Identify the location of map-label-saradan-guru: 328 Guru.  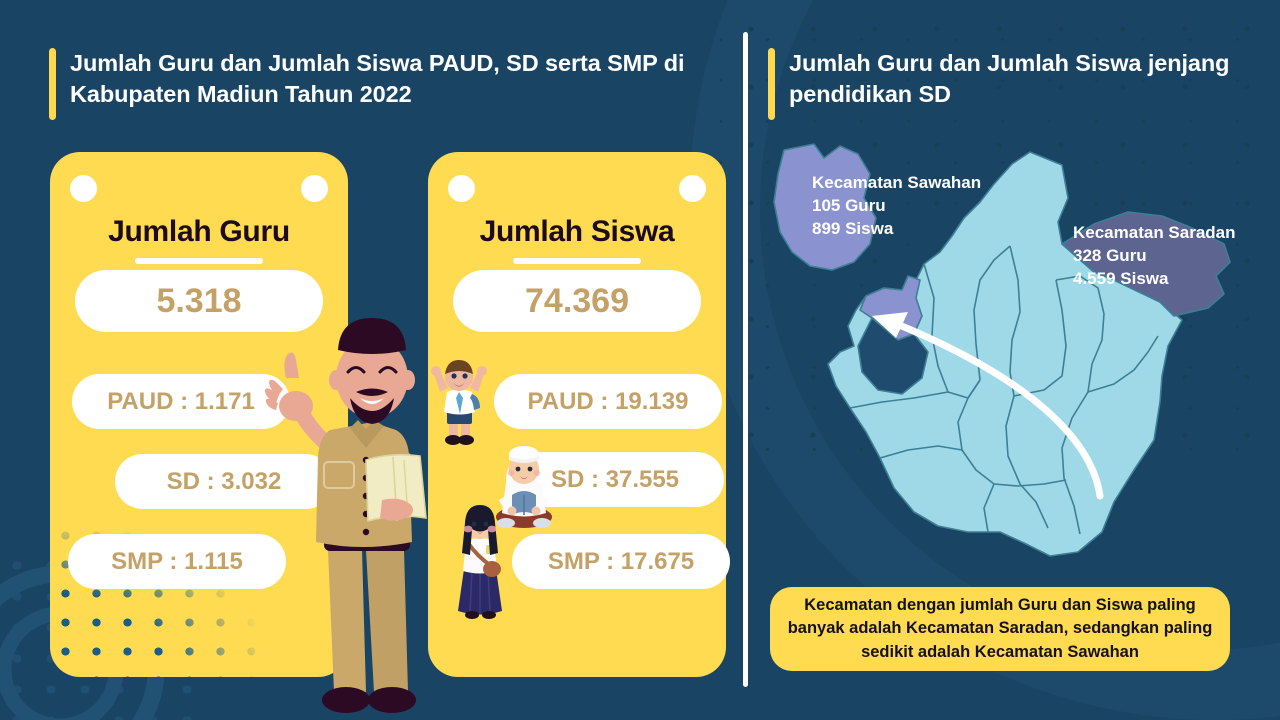
(1110, 255).